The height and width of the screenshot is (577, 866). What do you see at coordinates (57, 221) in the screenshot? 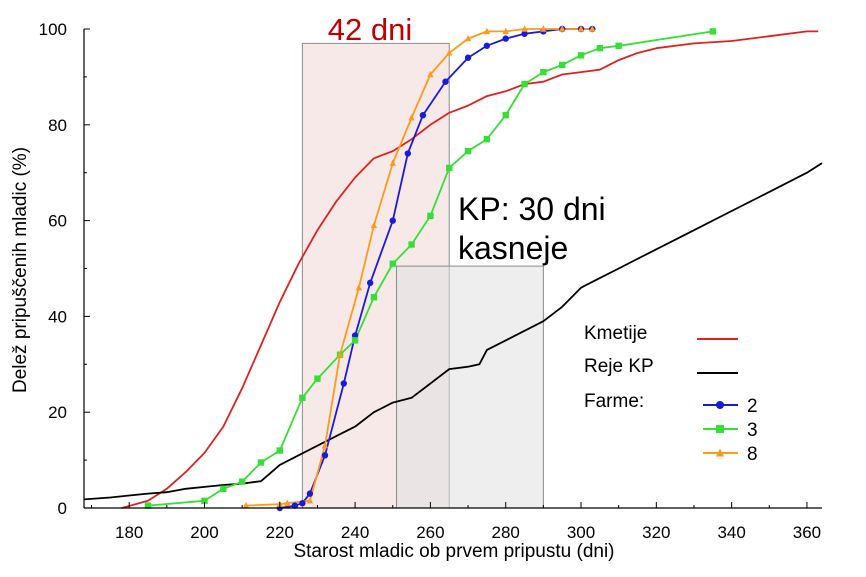
I see `y-tick-label-60: 60` at bounding box center [57, 221].